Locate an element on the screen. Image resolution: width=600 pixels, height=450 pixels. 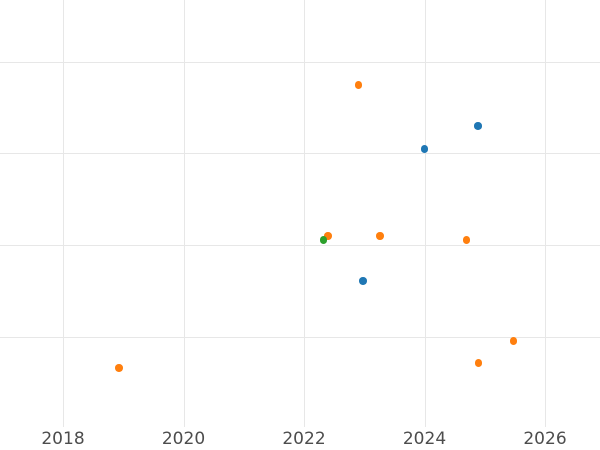
x-tick-label-2018: 2018 is located at coordinates (63, 439).